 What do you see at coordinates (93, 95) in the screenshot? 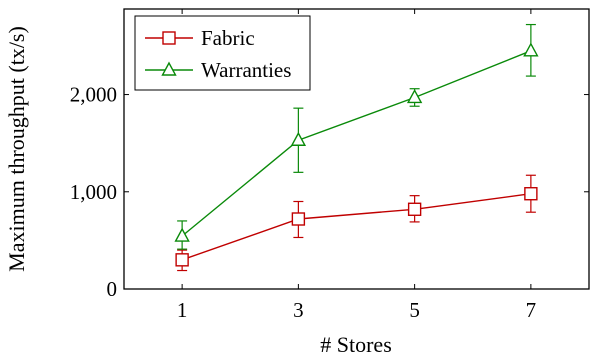
I see `y-tick-label: 2,000` at bounding box center [93, 95].